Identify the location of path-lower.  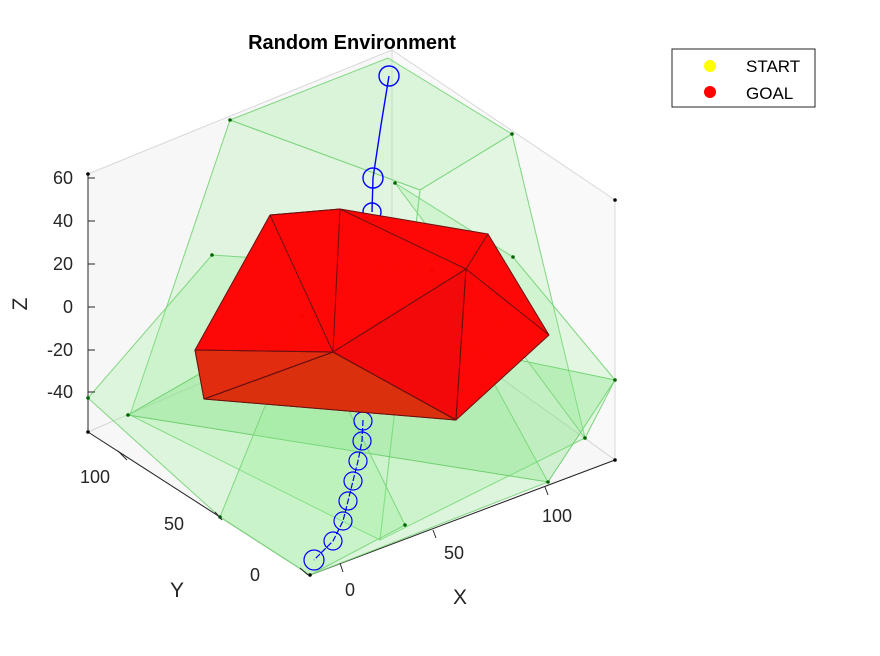
(338, 491).